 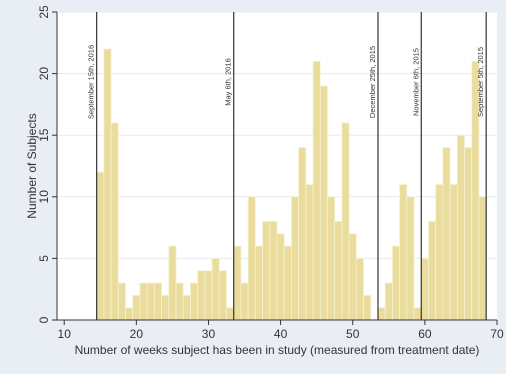 I want to click on reference-line-label: September 15th, 2016, so click(x=91, y=82).